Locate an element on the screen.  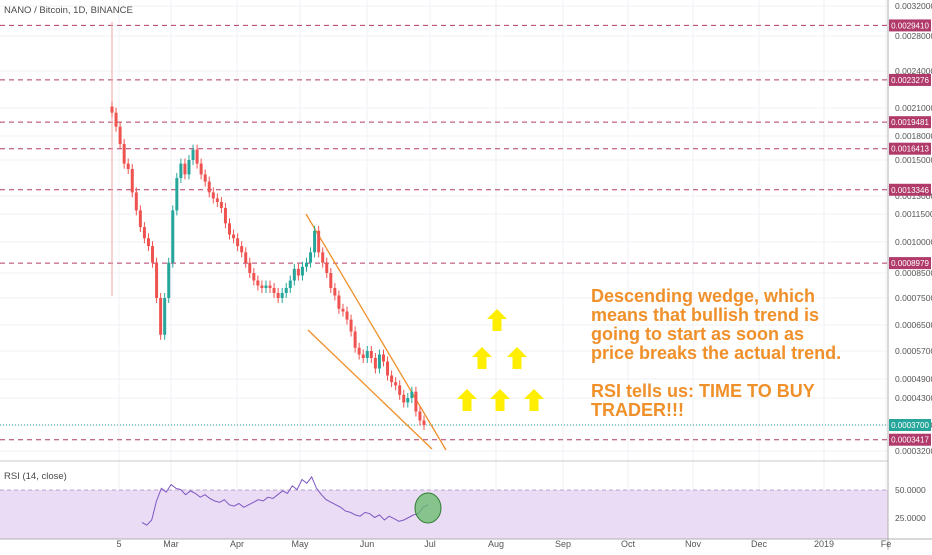
rsi-highlight-circle is located at coordinates (428, 508).